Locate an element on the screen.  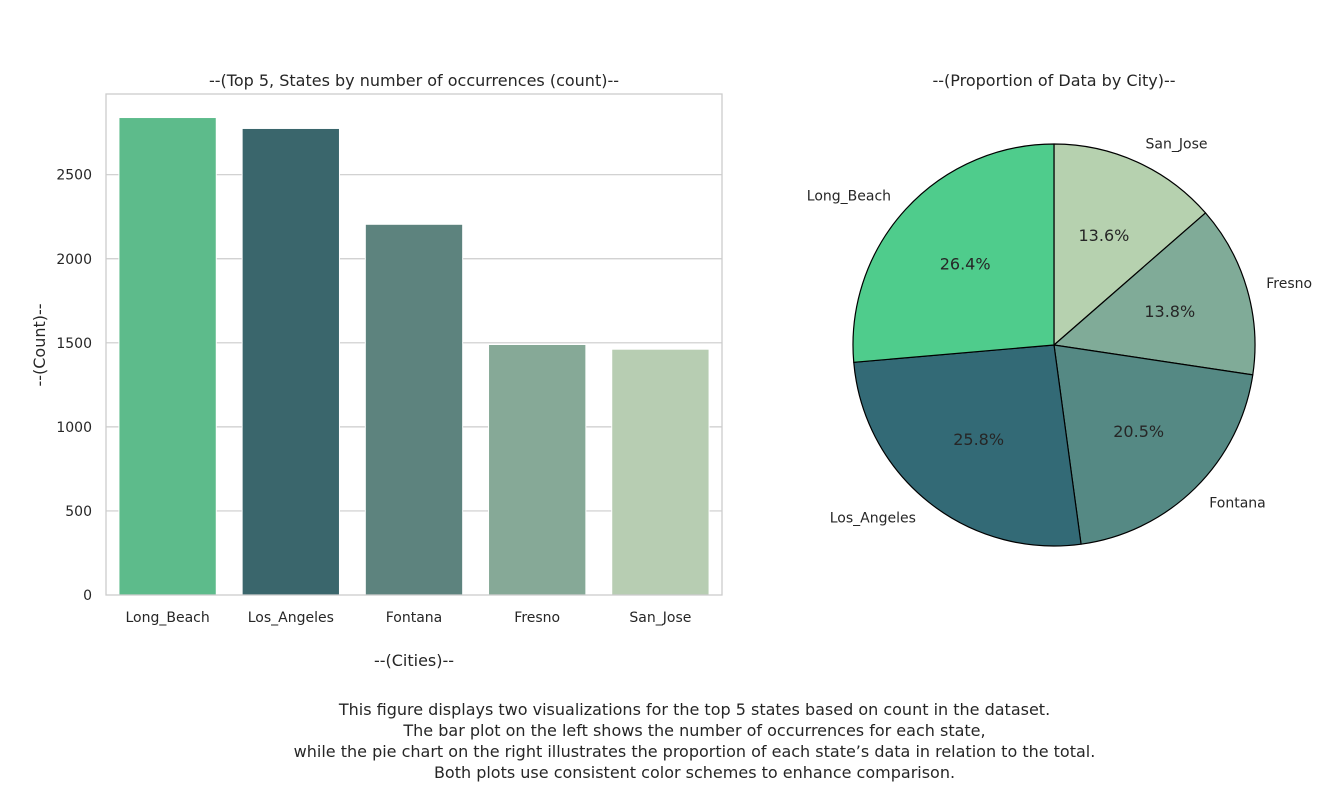
bar-los-angeles is located at coordinates (290, 361).